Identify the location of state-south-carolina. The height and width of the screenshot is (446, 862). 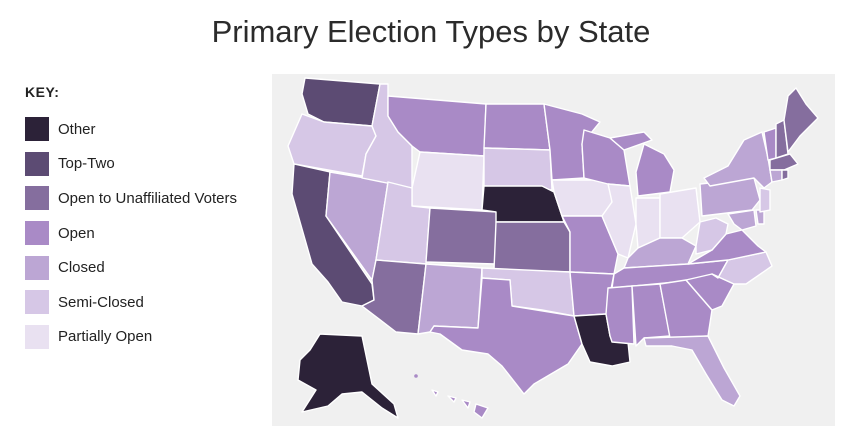
(710, 292).